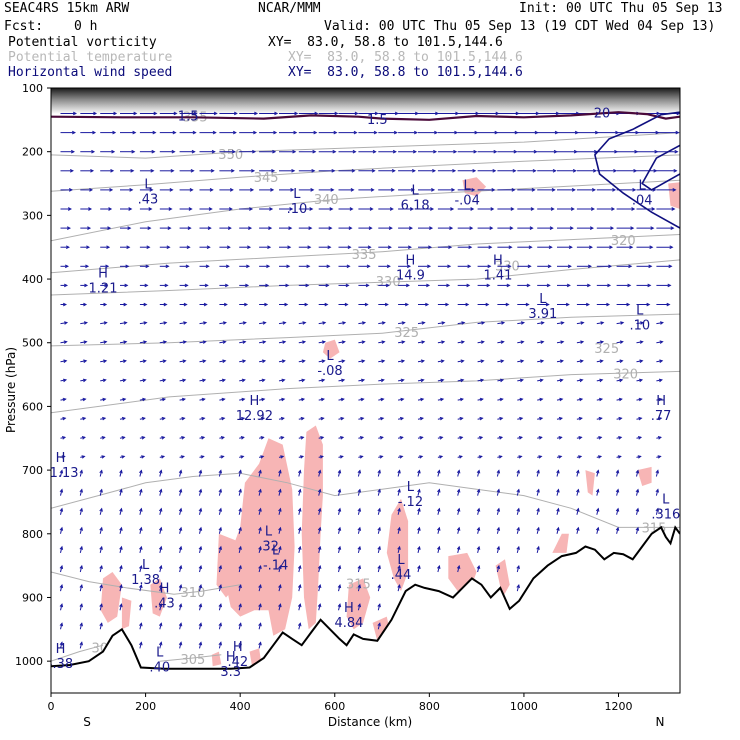  What do you see at coordinates (385, 42) in the screenshot?
I see `field-pv-xy: XY= 83.0, 58.8 to 101.5,144.6` at bounding box center [385, 42].